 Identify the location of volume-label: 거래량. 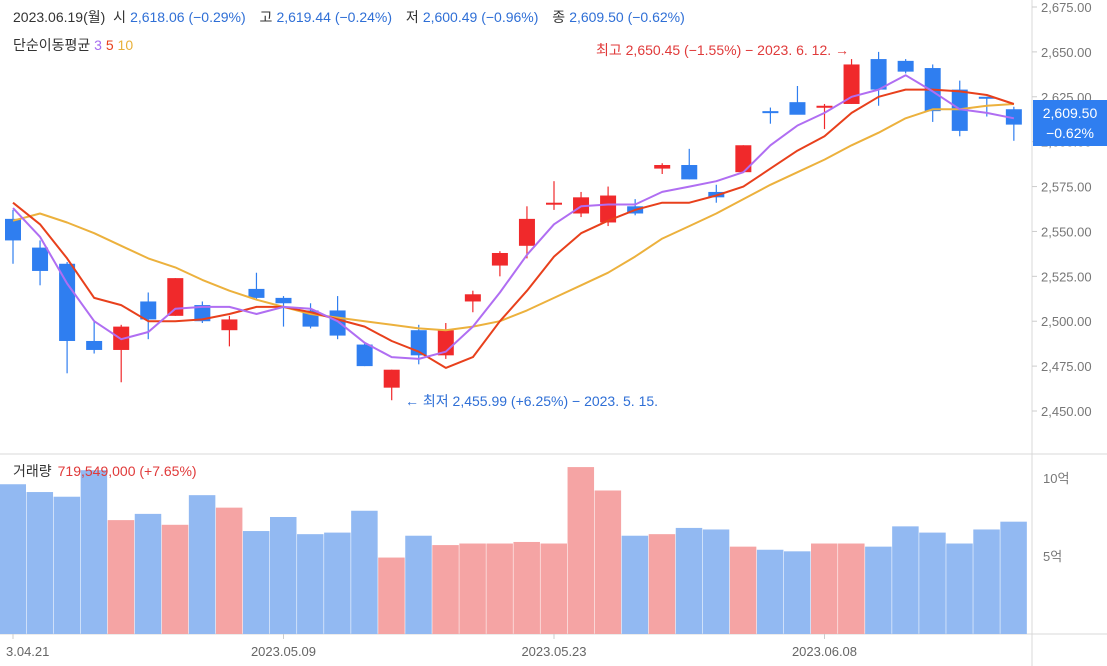
(32, 471).